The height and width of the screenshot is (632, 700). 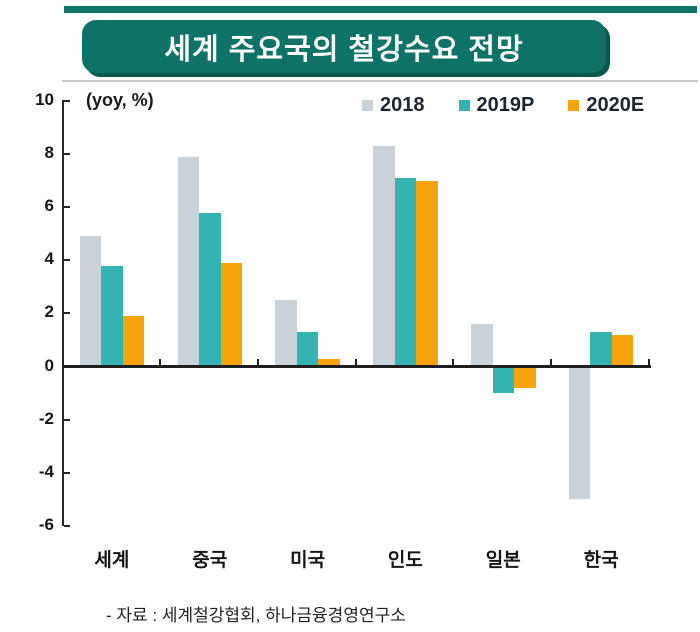 I want to click on legend-label: 2020E, so click(x=615, y=105).